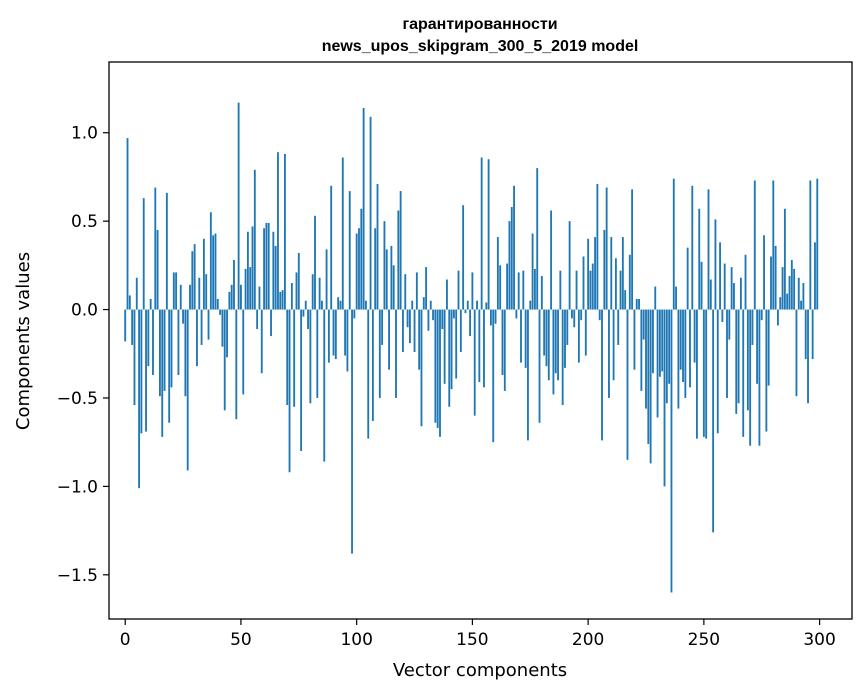  Describe the element at coordinates (356, 640) in the screenshot. I see `x-tick-label: 100` at that location.